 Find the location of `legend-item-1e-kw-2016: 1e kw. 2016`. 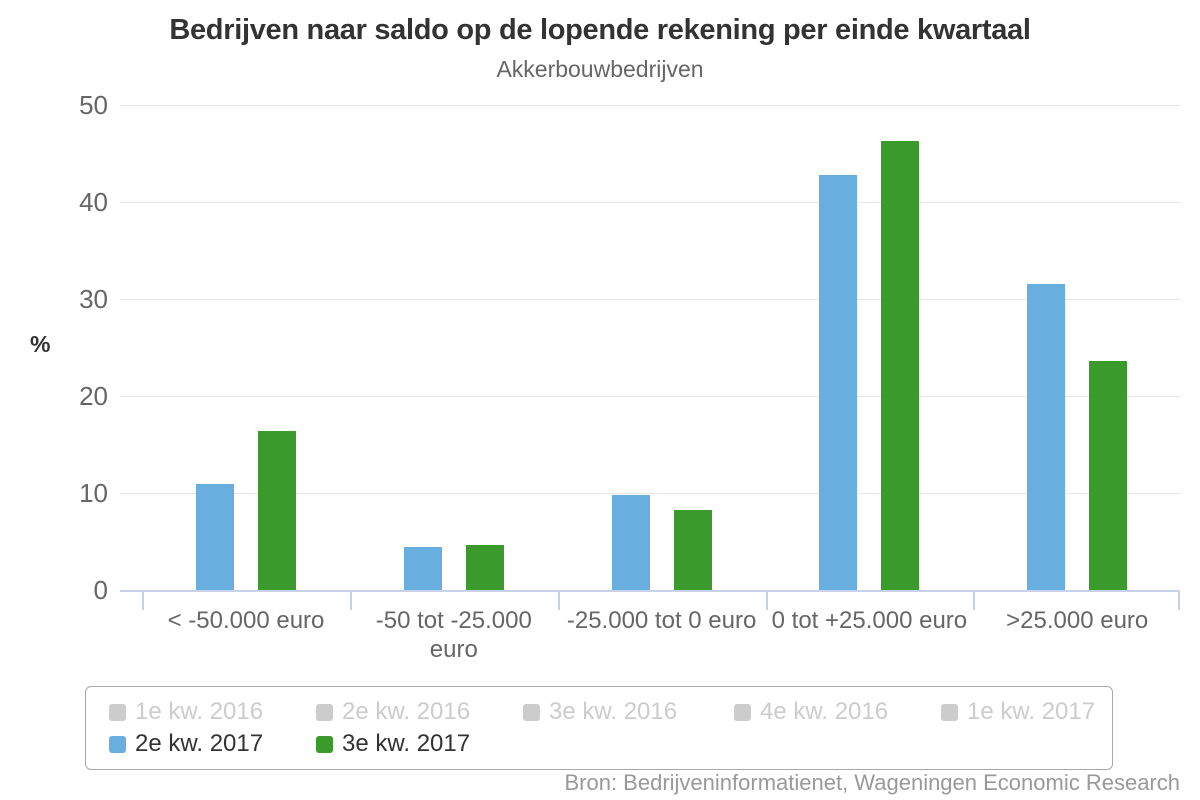

legend-item-1e-kw-2016: 1e kw. 2016 is located at coordinates (186, 712).